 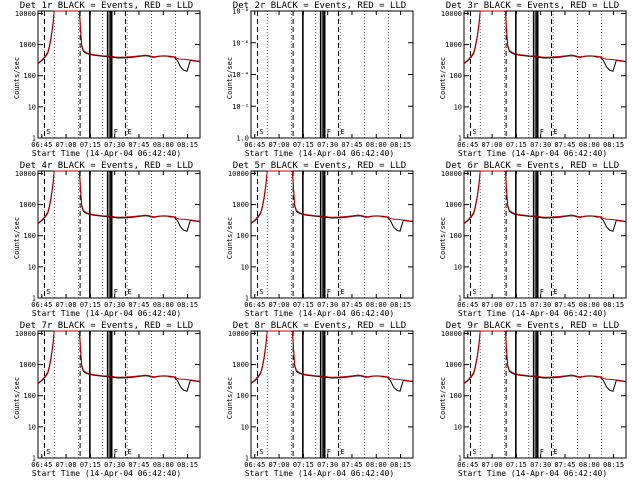 What do you see at coordinates (319, 326) in the screenshot?
I see `panel-title: Det 8r BLACK = Events, RED = LLD` at bounding box center [319, 326].